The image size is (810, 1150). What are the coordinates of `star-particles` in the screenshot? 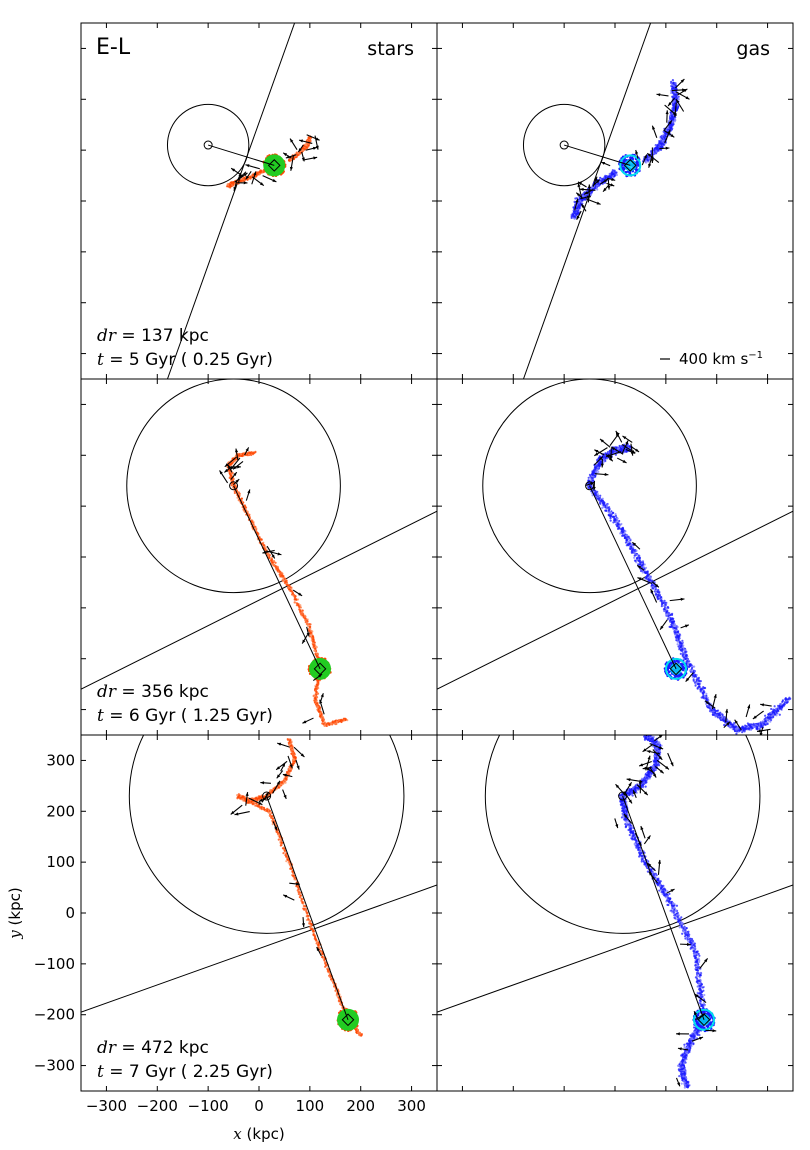 It's located at (287, 589).